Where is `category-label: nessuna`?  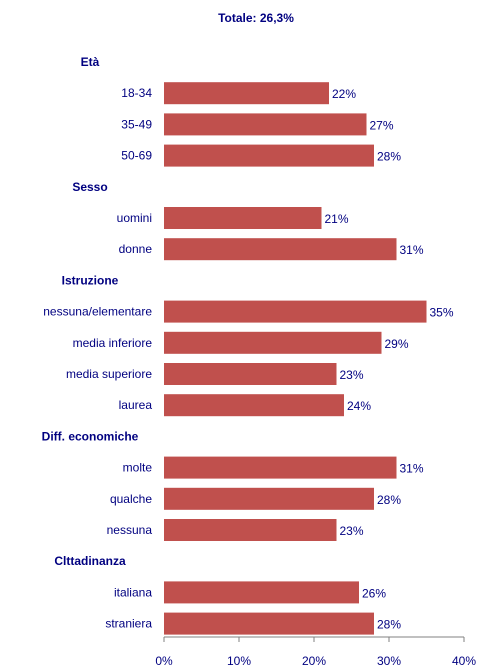 category-label: nessuna is located at coordinates (130, 530).